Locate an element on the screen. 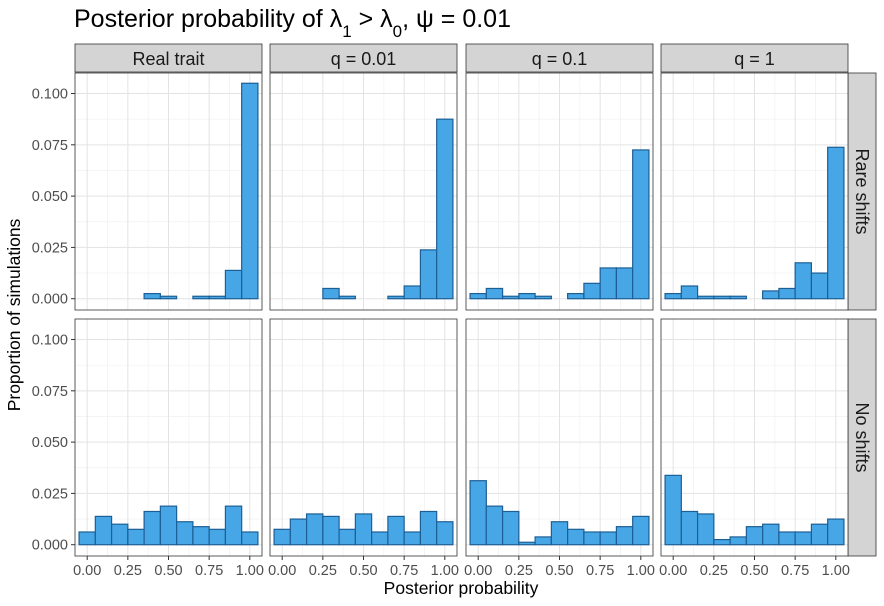  y-axis-title: Proportion of simulations is located at coordinates (14, 314).